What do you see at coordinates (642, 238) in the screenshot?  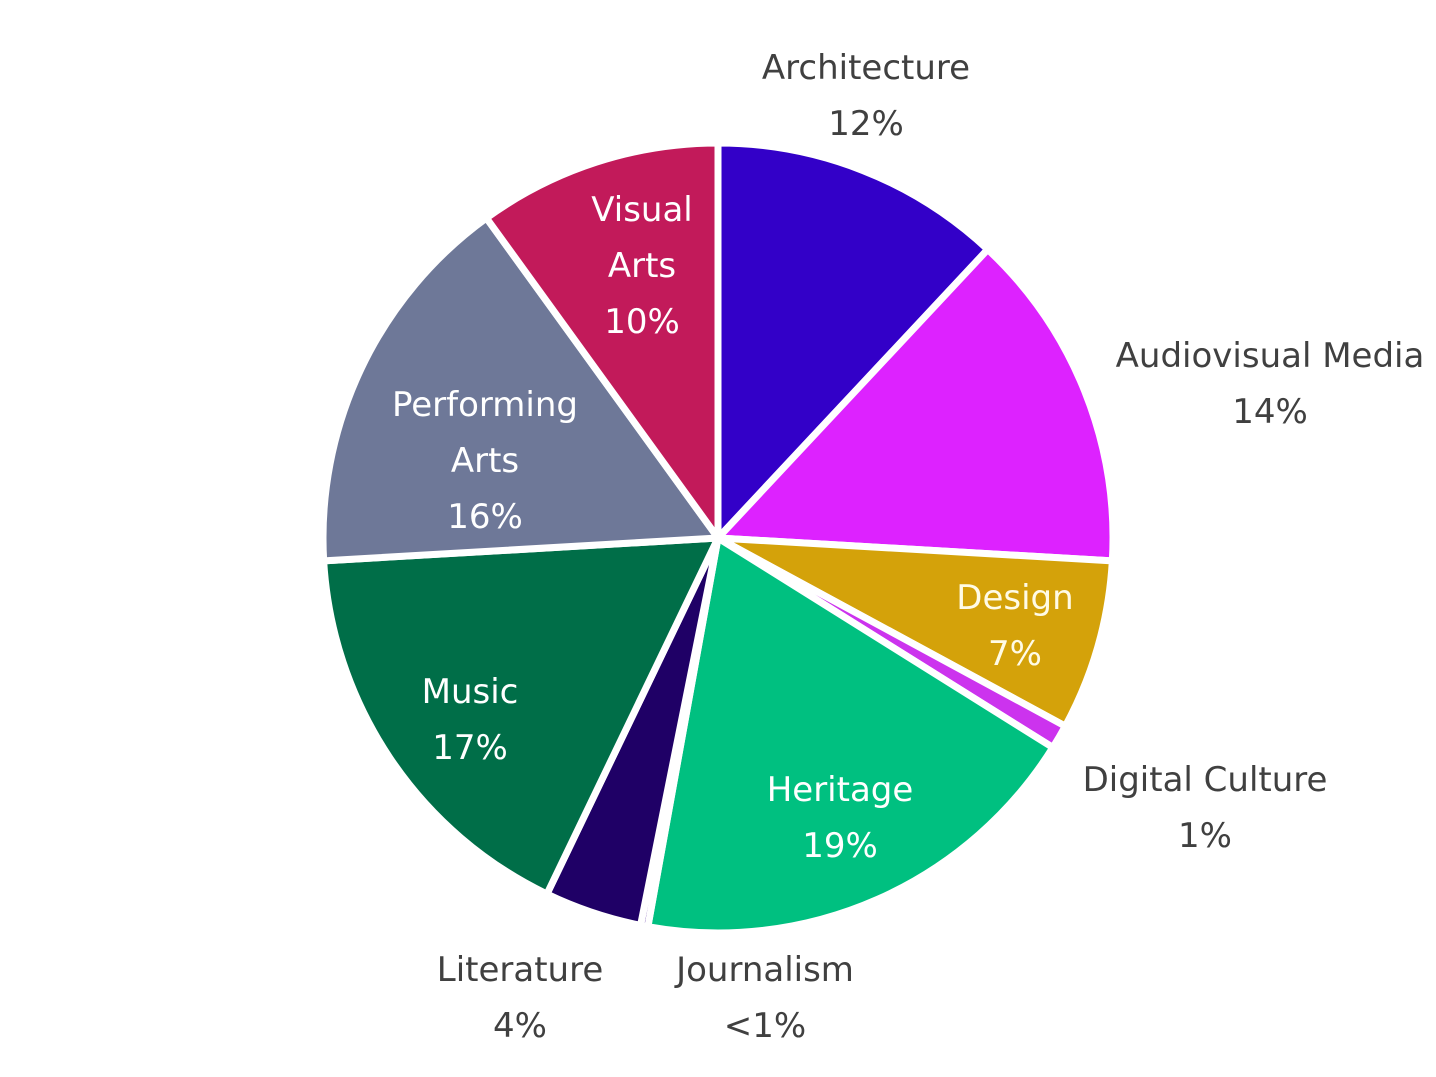 I see `category-label: Visual Arts` at bounding box center [642, 238].